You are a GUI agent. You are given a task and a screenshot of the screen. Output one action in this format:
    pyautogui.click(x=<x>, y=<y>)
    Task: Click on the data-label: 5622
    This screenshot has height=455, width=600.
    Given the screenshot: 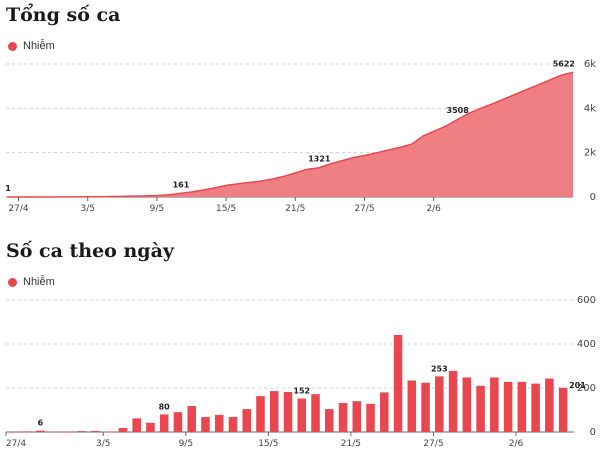 What is the action you would take?
    pyautogui.click(x=564, y=63)
    